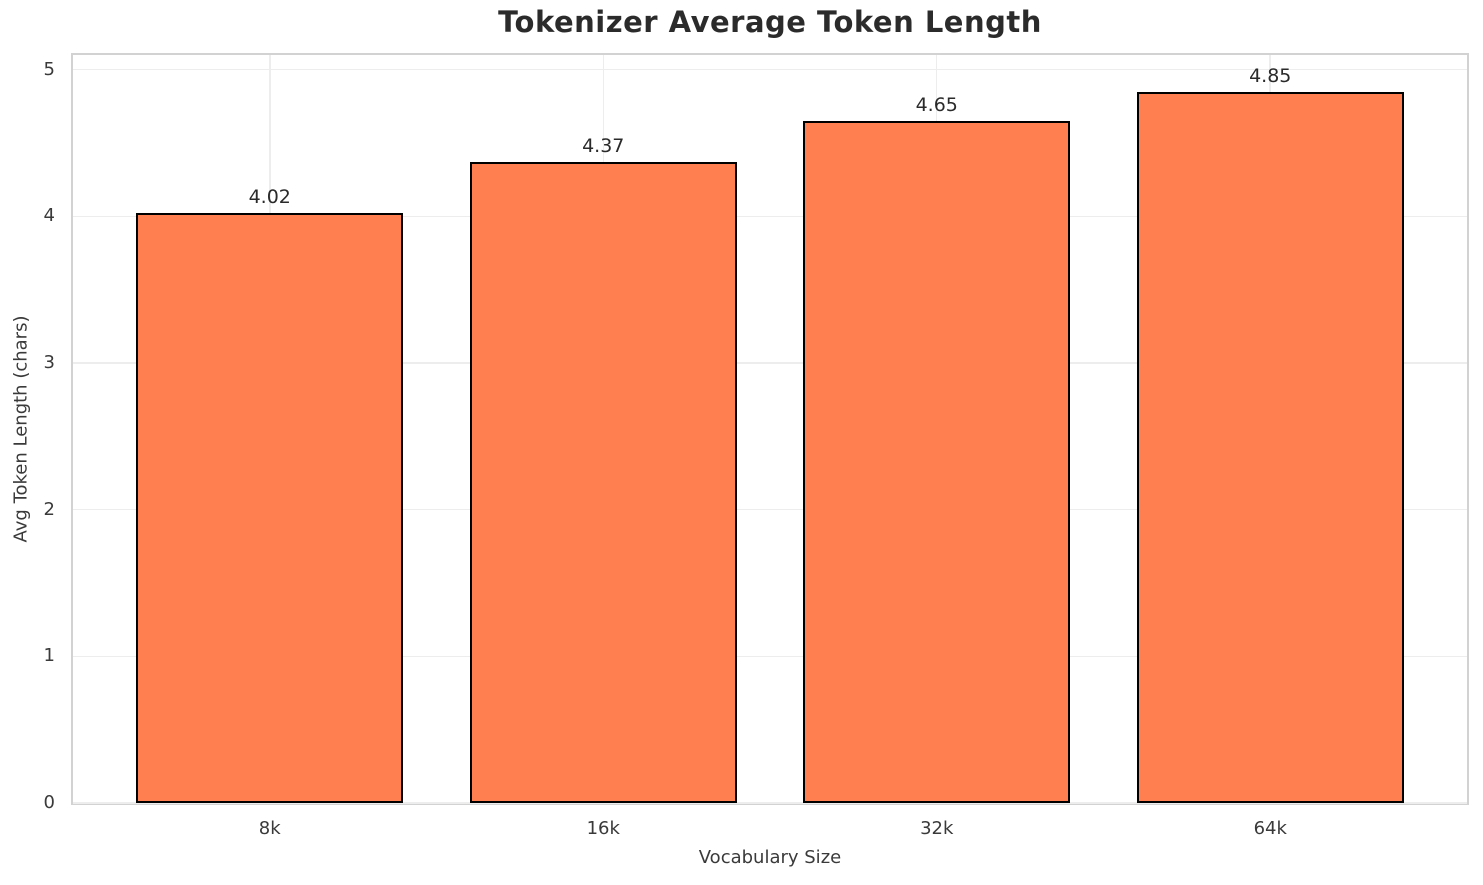  I want to click on x-tick-label: 16k, so click(603, 828).